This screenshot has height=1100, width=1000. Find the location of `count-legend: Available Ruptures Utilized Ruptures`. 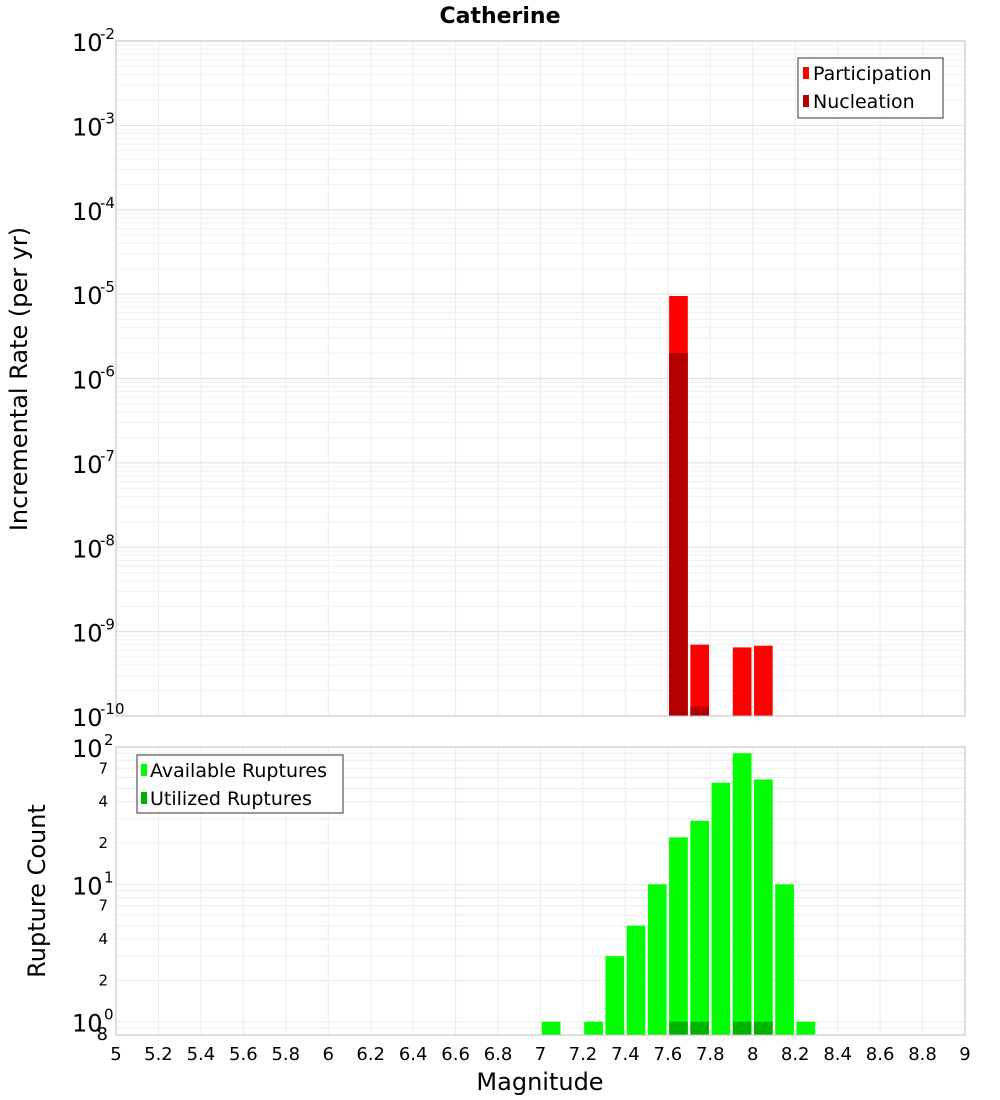

count-legend: Available Ruptures Utilized Ruptures is located at coordinates (240, 784).